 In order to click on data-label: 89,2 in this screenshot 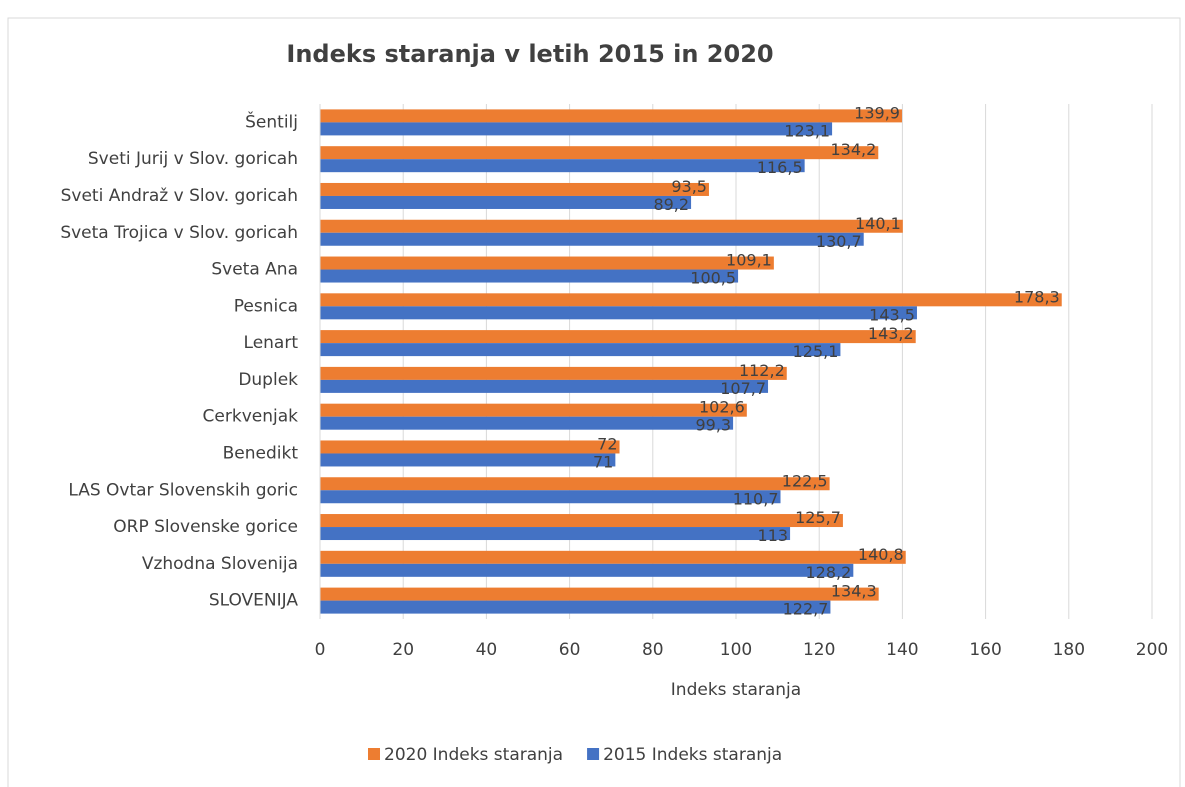, I will do `click(671, 204)`.